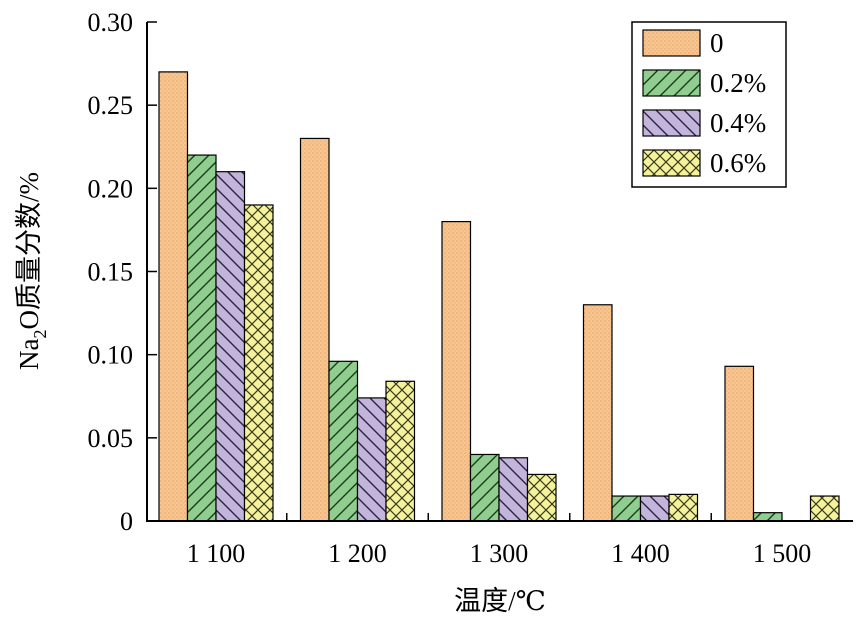 The image size is (861, 621). I want to click on y-tick-label: 0.30, so click(111, 22).